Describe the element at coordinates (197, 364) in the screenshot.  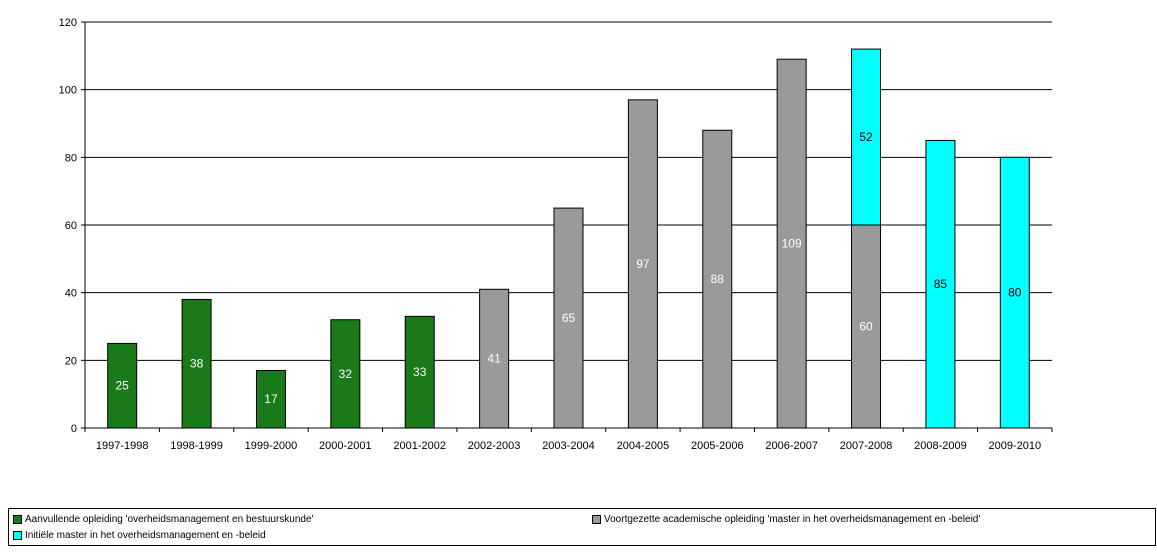
I see `data-label-1998-1999-series-0: 38` at that location.